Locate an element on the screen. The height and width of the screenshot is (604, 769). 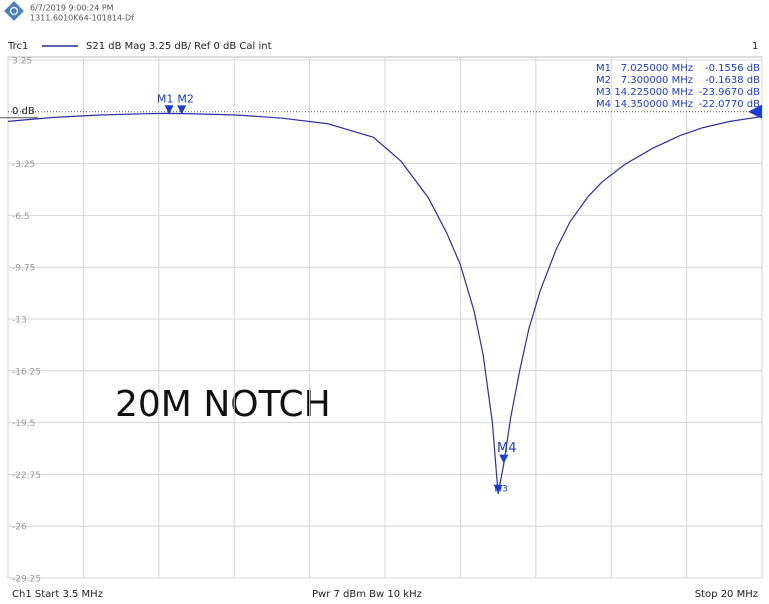
y-tick-label: -19.5 is located at coordinates (23, 424).